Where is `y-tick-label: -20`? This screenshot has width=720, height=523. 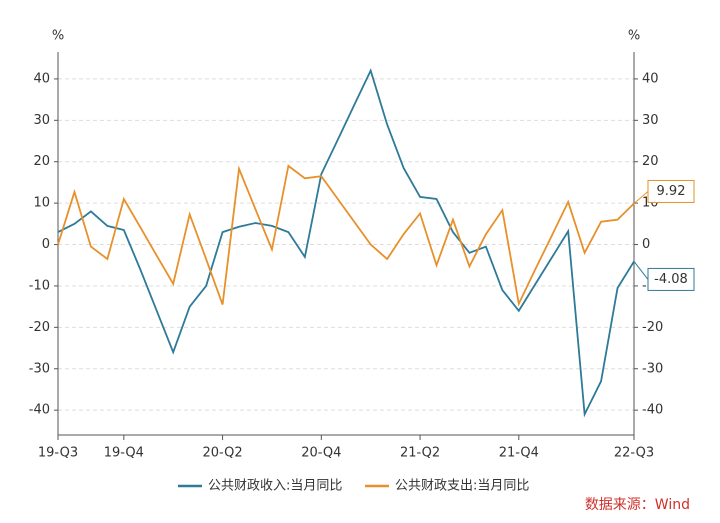
y-tick-label: -20 is located at coordinates (39, 327).